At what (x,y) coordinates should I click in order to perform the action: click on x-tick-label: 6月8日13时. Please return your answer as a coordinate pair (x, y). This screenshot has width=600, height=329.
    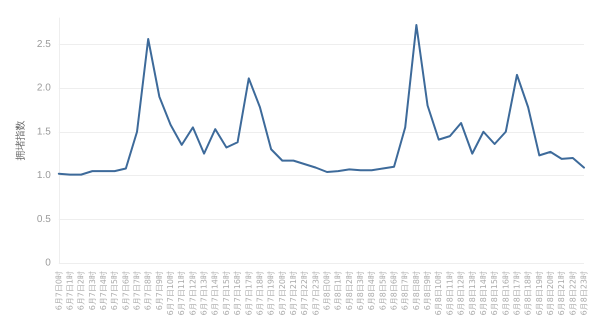
    Looking at the image, I should click on (472, 293).